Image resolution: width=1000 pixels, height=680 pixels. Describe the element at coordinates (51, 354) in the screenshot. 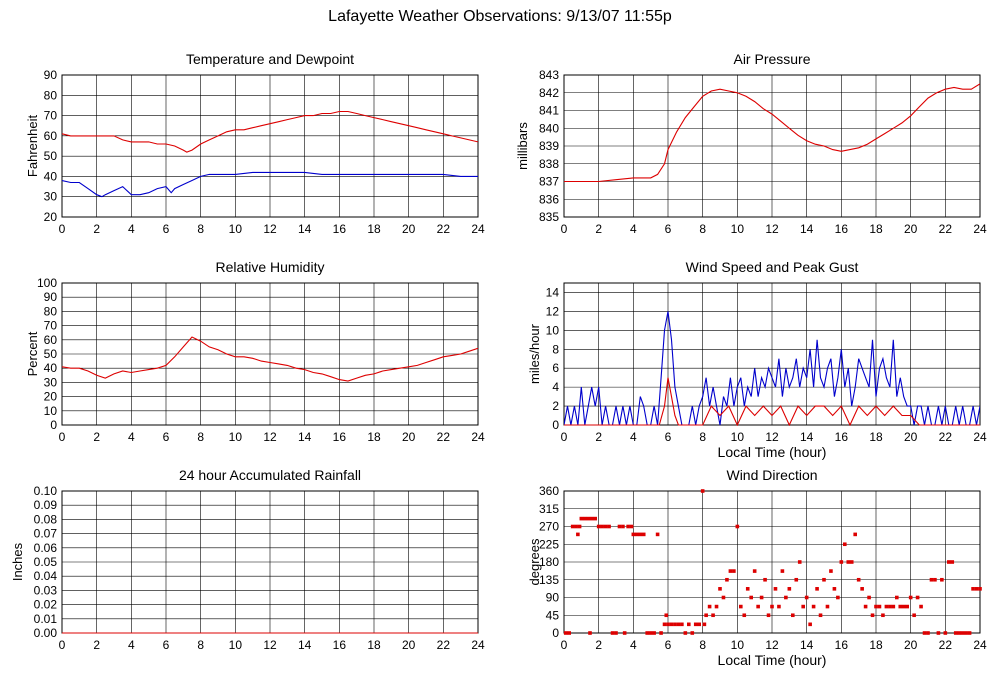

I see `y-tick-label: 50` at that location.